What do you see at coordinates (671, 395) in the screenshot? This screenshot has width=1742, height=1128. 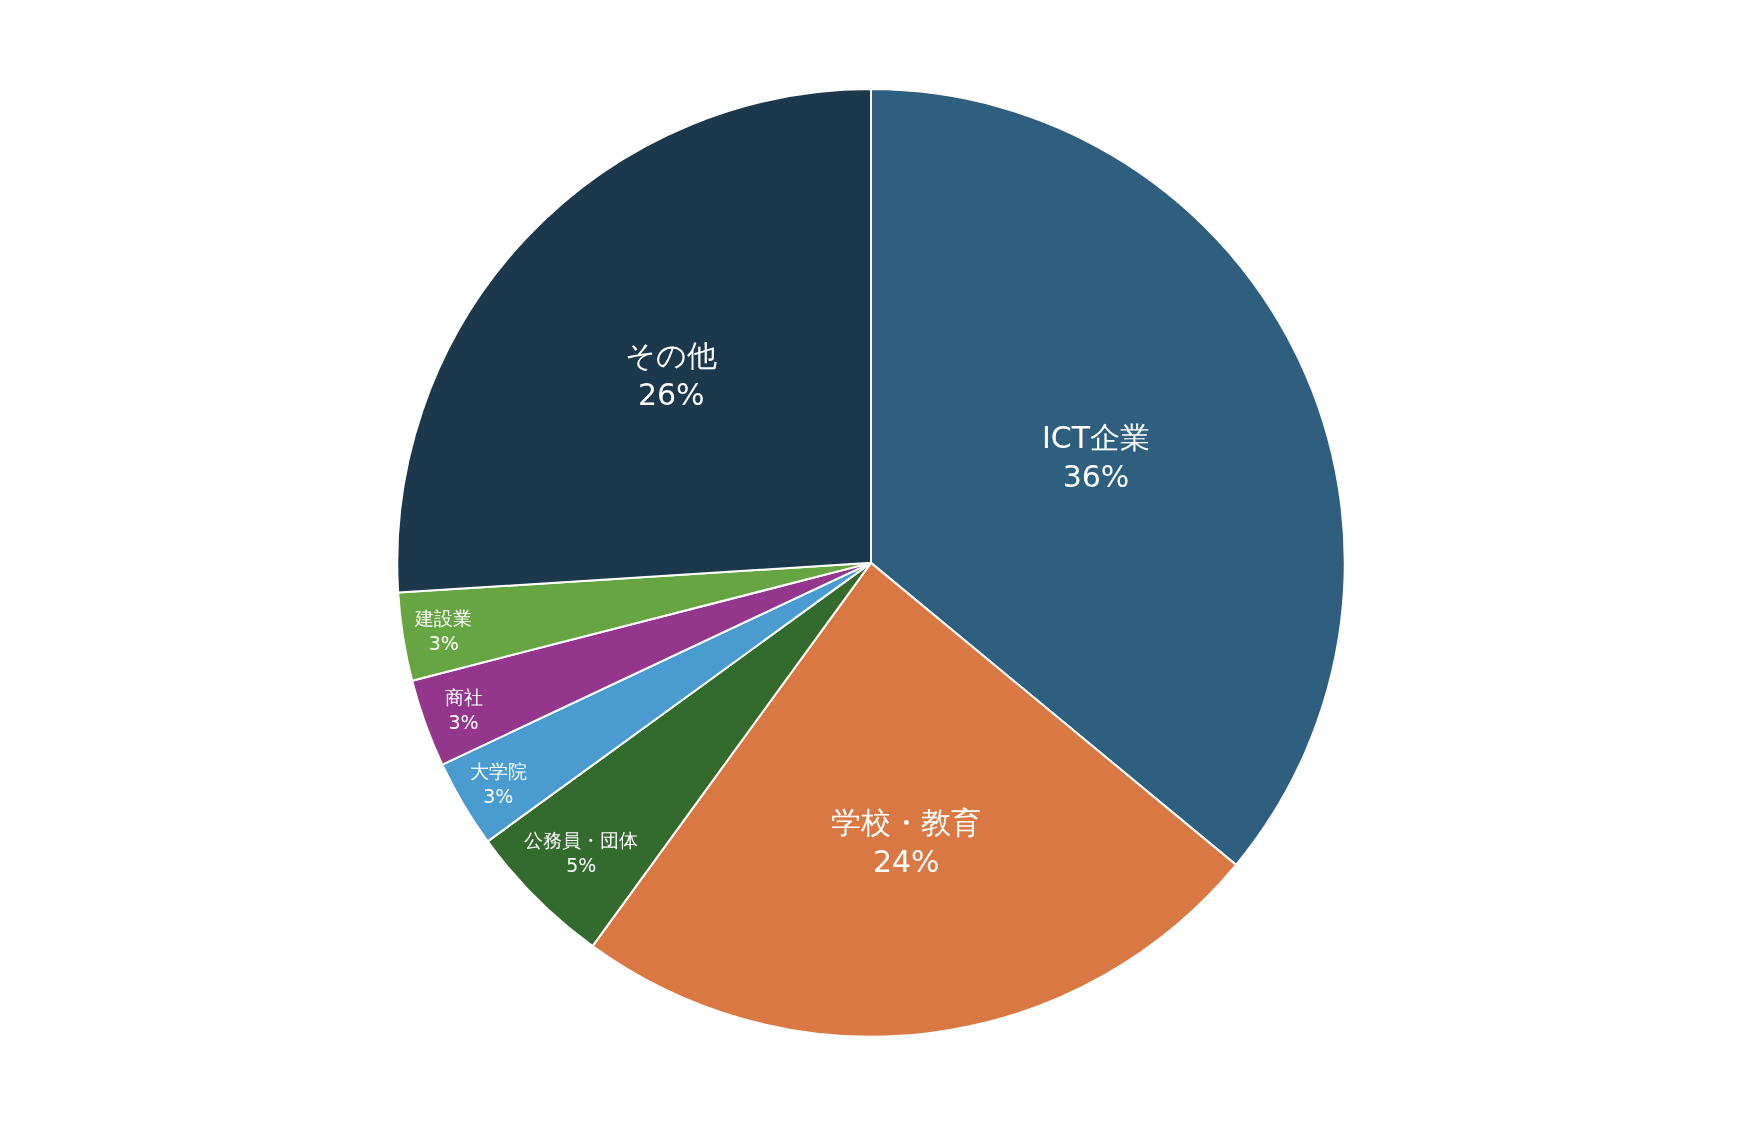 I see `data-label: 26%` at bounding box center [671, 395].